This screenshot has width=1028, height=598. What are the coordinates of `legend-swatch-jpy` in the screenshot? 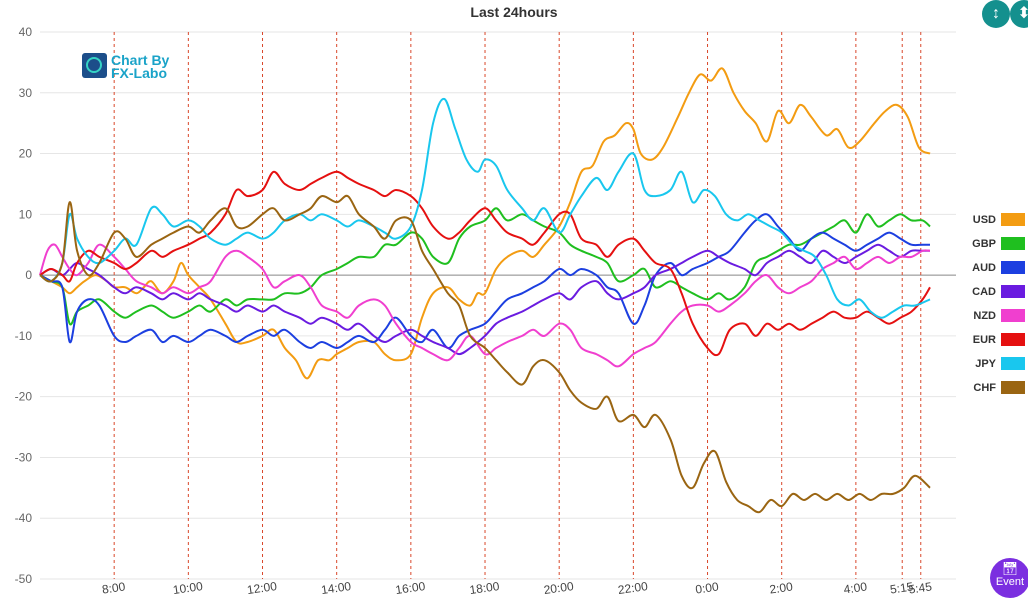 It's located at (1013, 363).